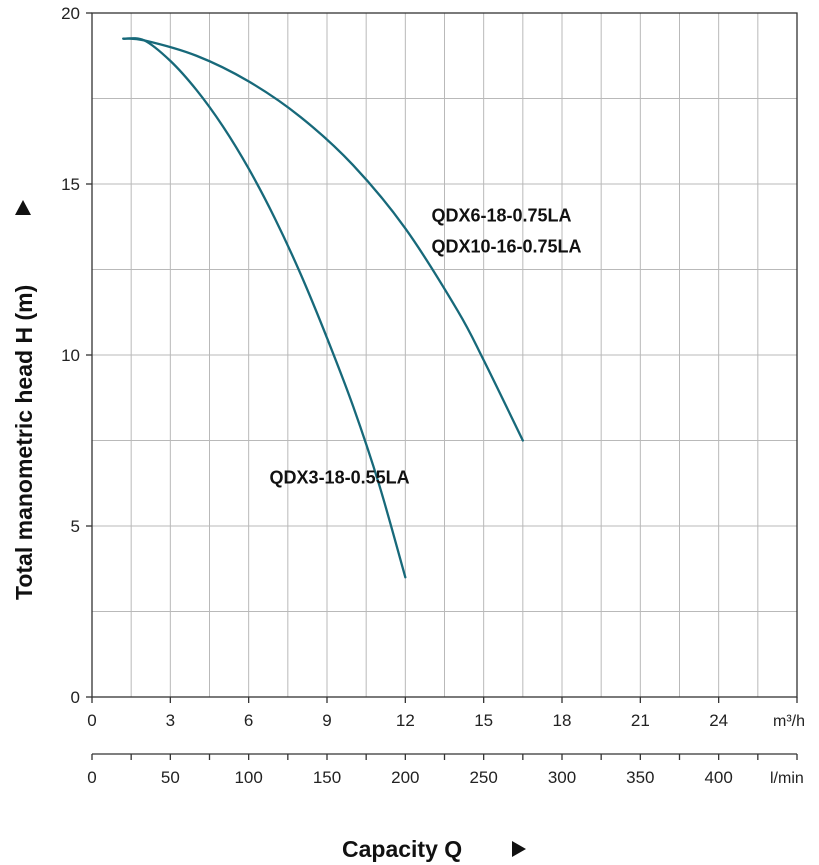 The height and width of the screenshot is (865, 819). I want to click on x-tick-label: 24, so click(718, 720).